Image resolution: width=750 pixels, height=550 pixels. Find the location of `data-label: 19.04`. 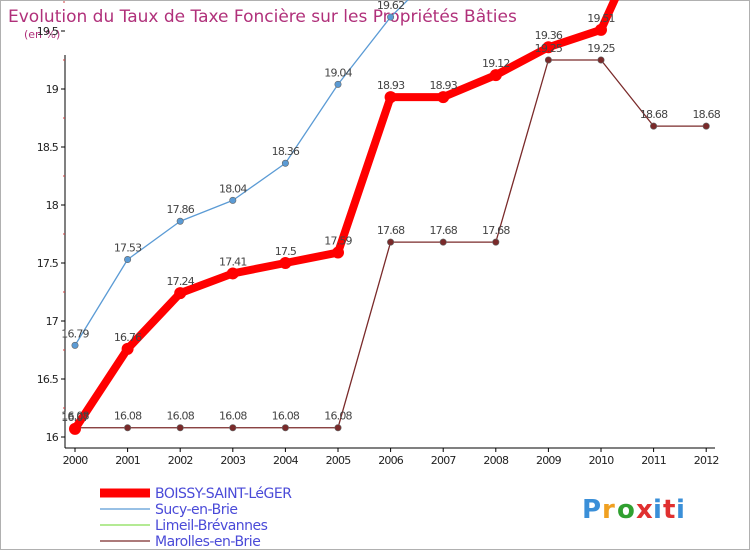

data-label: 19.04 is located at coordinates (338, 72).